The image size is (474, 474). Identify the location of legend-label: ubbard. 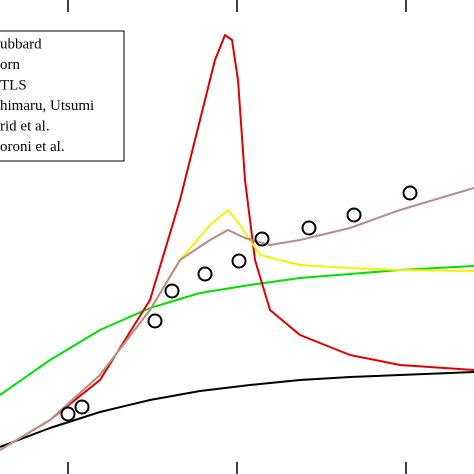
(21, 44).